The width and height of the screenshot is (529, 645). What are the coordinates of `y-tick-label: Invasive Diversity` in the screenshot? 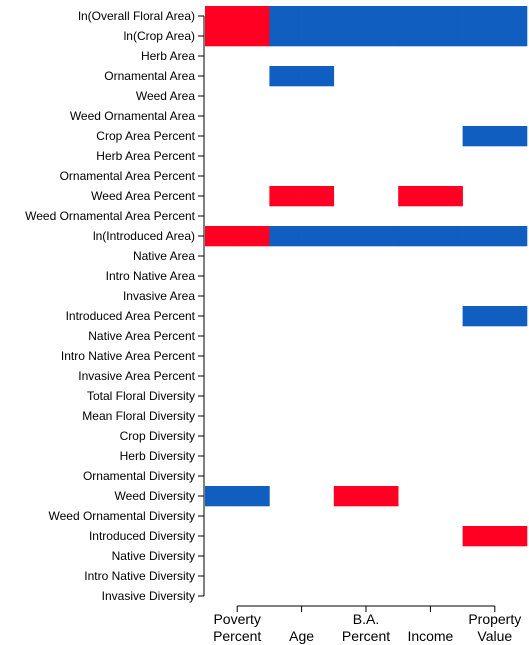 It's located at (148, 596).